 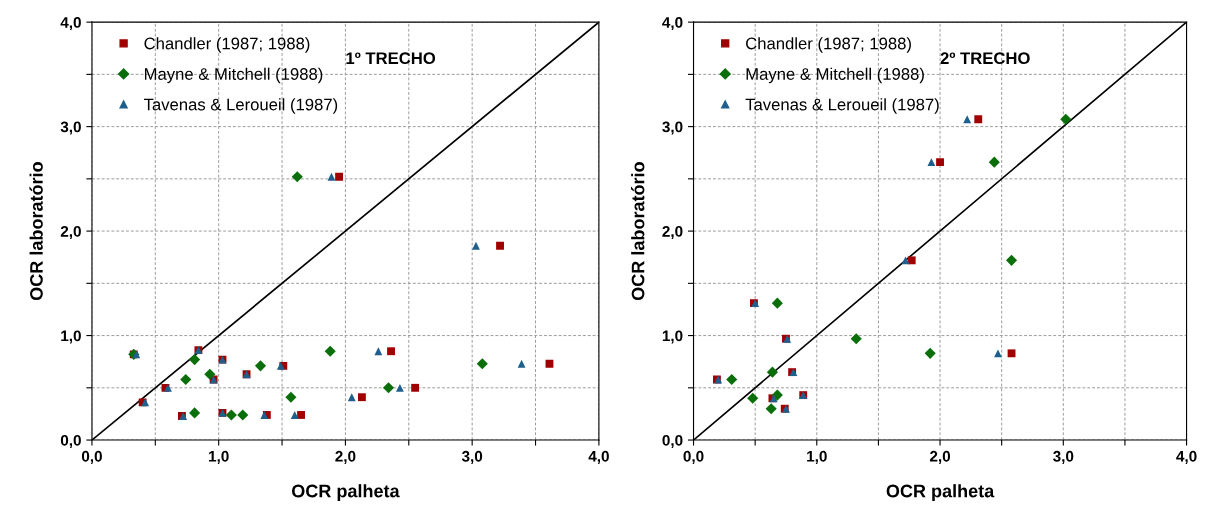 What do you see at coordinates (985, 58) in the screenshot?
I see `annotation: 2º TRECHO` at bounding box center [985, 58].